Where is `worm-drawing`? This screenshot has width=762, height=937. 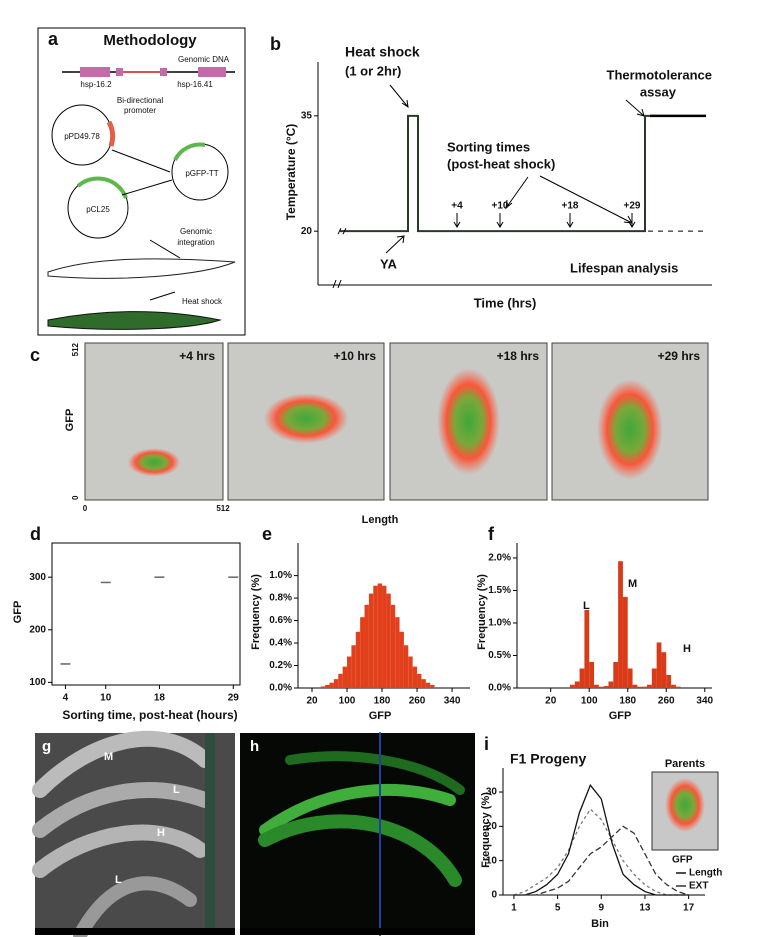
worm-drawing is located at coordinates (141, 268).